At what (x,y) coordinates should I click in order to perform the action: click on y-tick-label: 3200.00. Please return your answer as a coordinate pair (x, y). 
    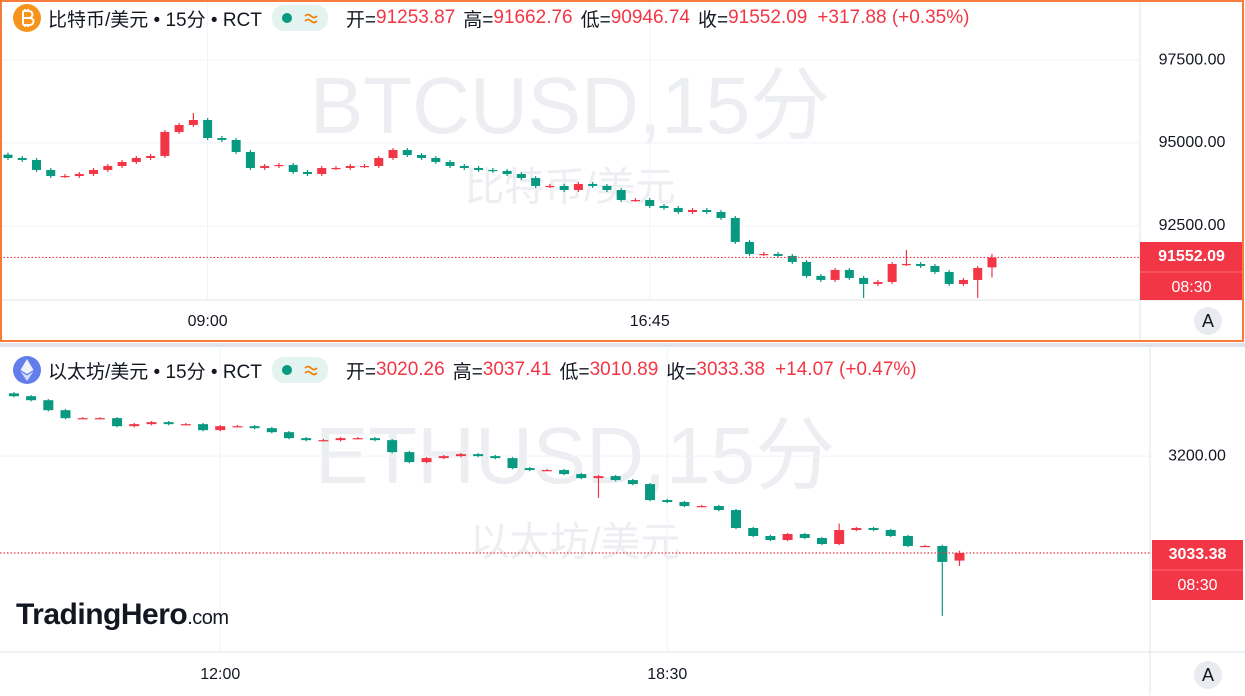
    Looking at the image, I should click on (1197, 455).